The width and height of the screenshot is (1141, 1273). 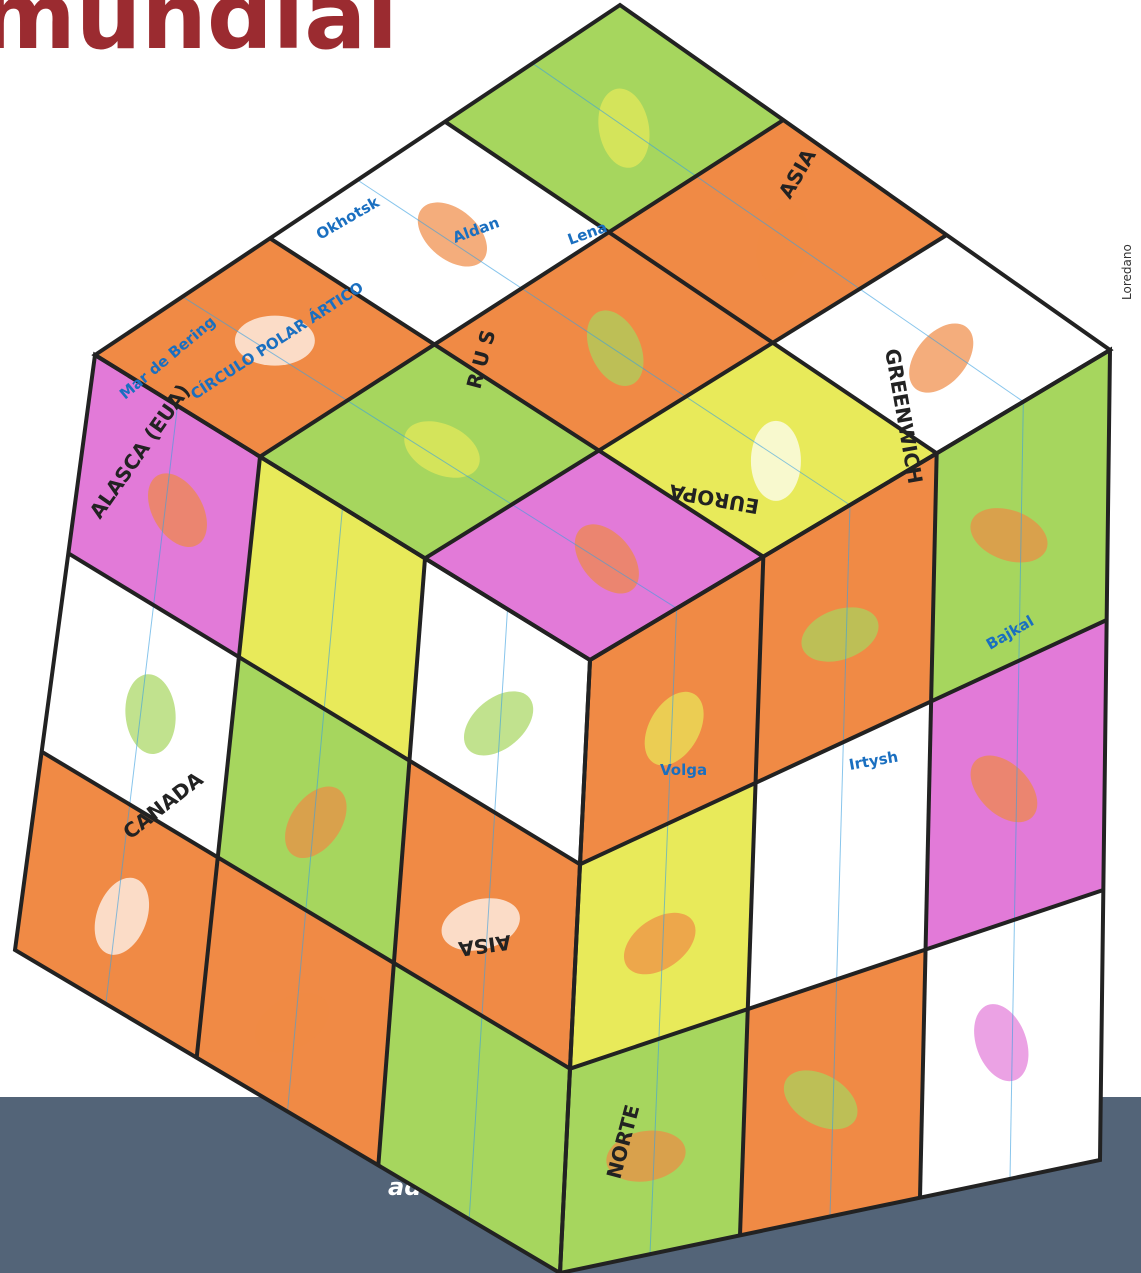 I want to click on map-label: Volga, so click(x=683, y=770).